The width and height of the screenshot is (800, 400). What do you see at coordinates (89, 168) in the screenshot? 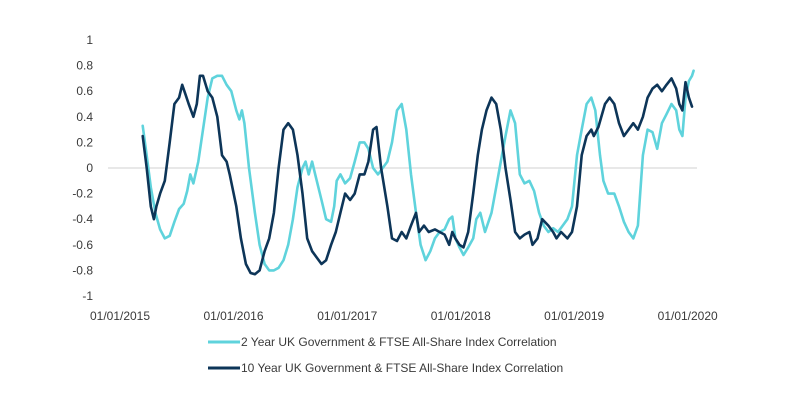
I see `y-tick-label: 0` at bounding box center [89, 168].